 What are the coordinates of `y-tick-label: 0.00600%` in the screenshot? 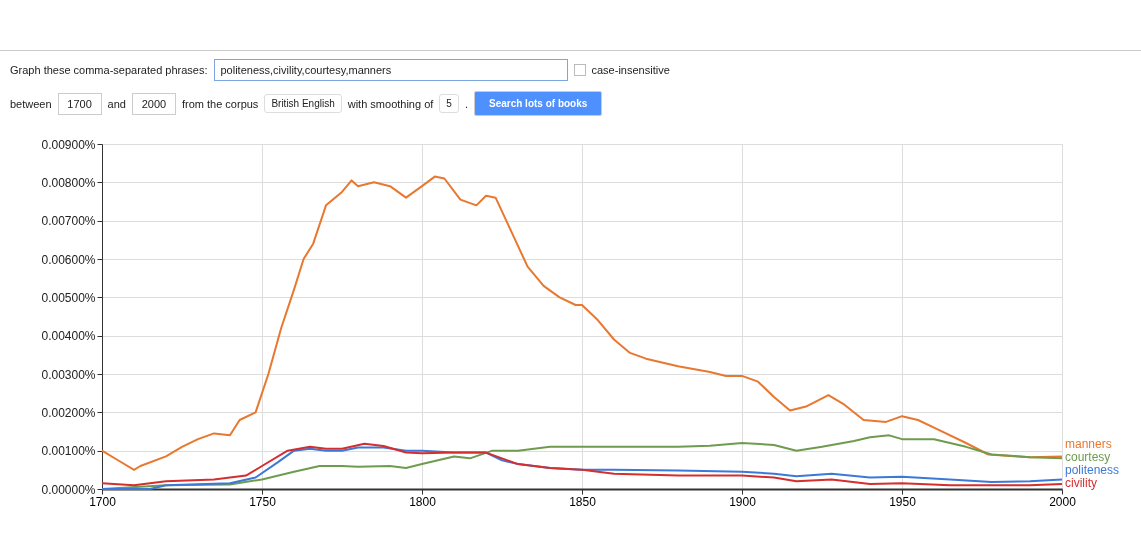 It's located at (68, 259).